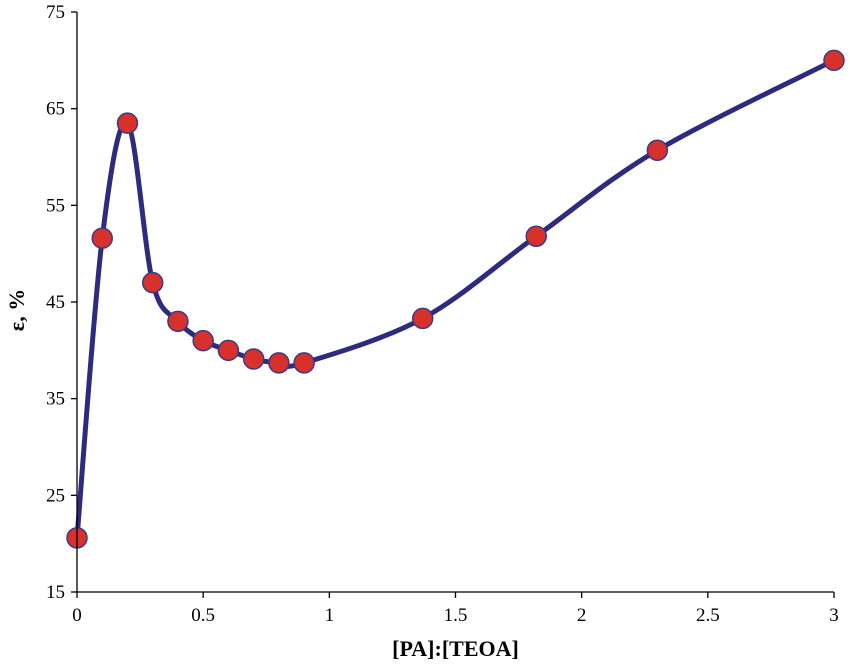 Image resolution: width=850 pixels, height=665 pixels. What do you see at coordinates (55, 205) in the screenshot?
I see `y-tick-label: 55` at bounding box center [55, 205].